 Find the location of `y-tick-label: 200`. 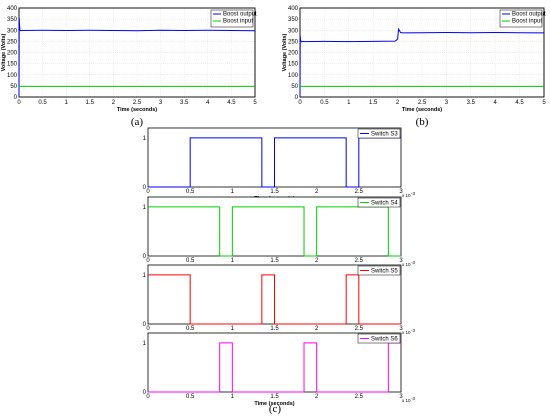

y-tick-label: 200 is located at coordinates (12, 54).